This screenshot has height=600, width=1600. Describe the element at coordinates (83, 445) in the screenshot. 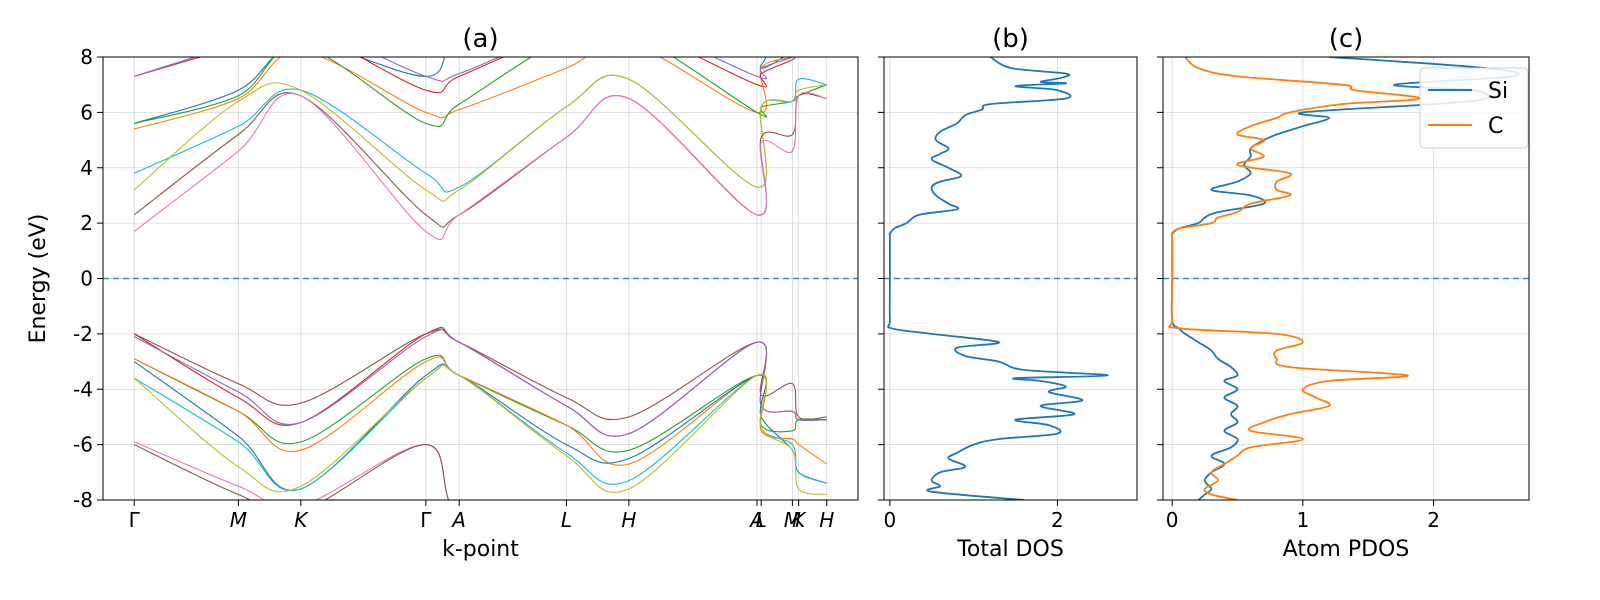

I see `y-tick-label: -6` at that location.